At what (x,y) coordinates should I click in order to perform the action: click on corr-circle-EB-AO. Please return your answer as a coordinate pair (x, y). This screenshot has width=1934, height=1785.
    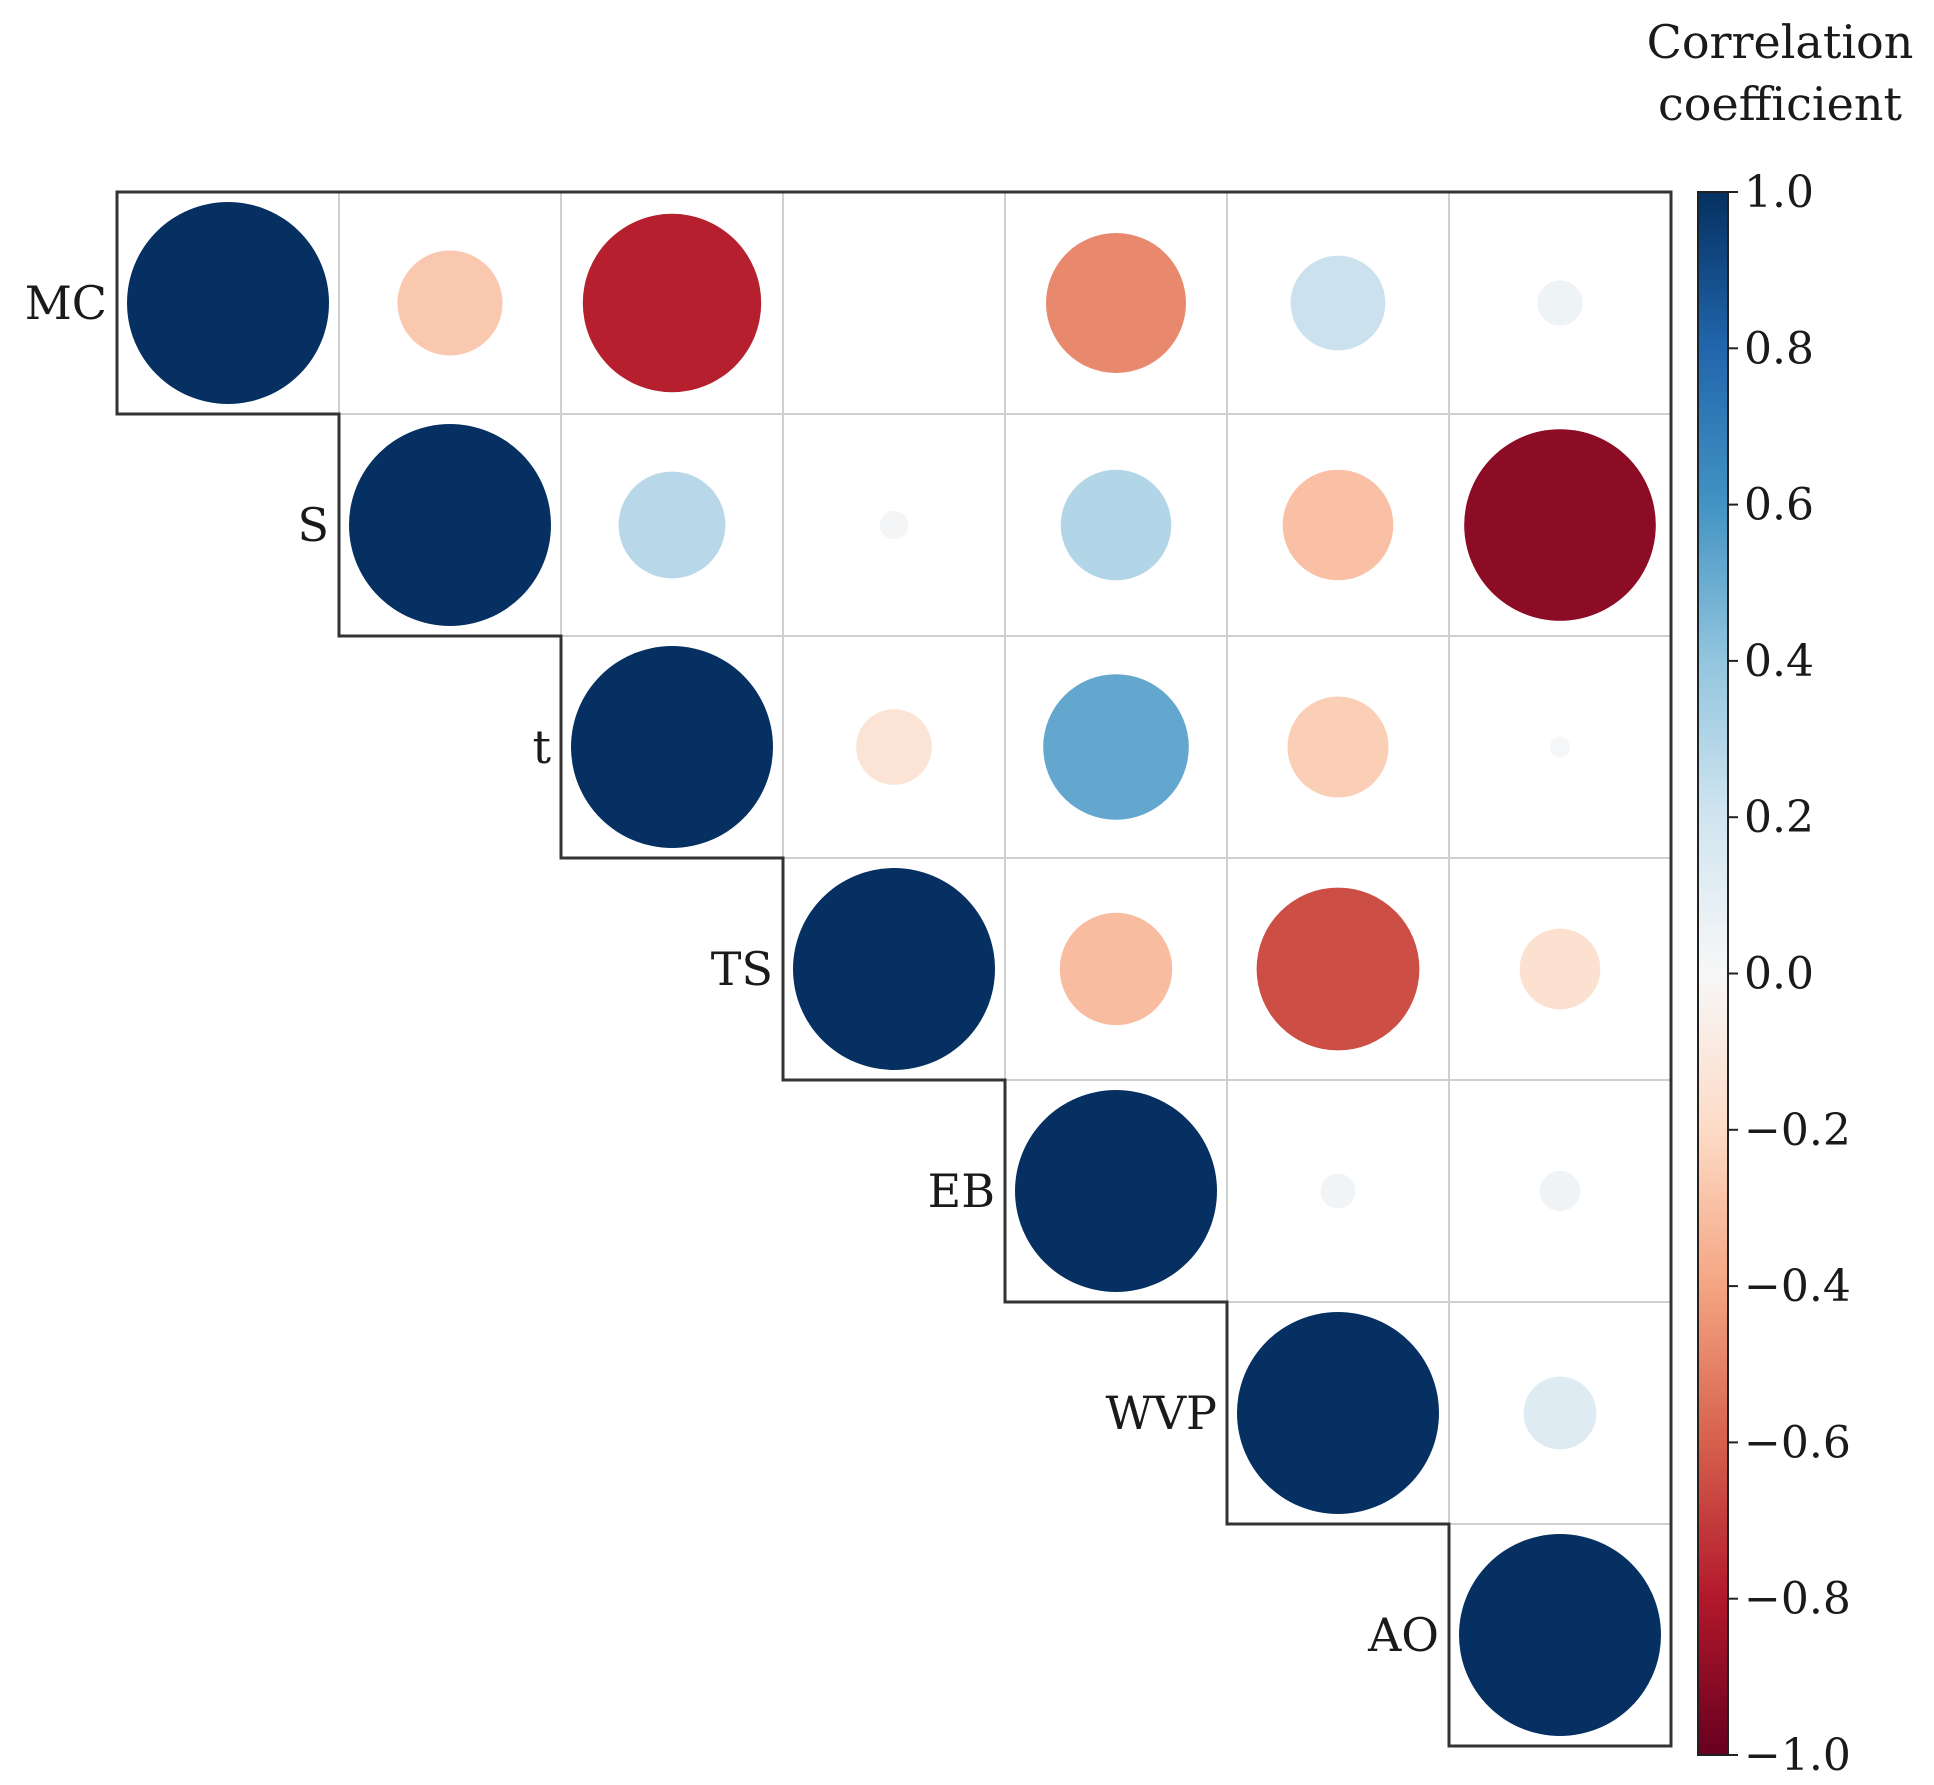
    Looking at the image, I should click on (1560, 1191).